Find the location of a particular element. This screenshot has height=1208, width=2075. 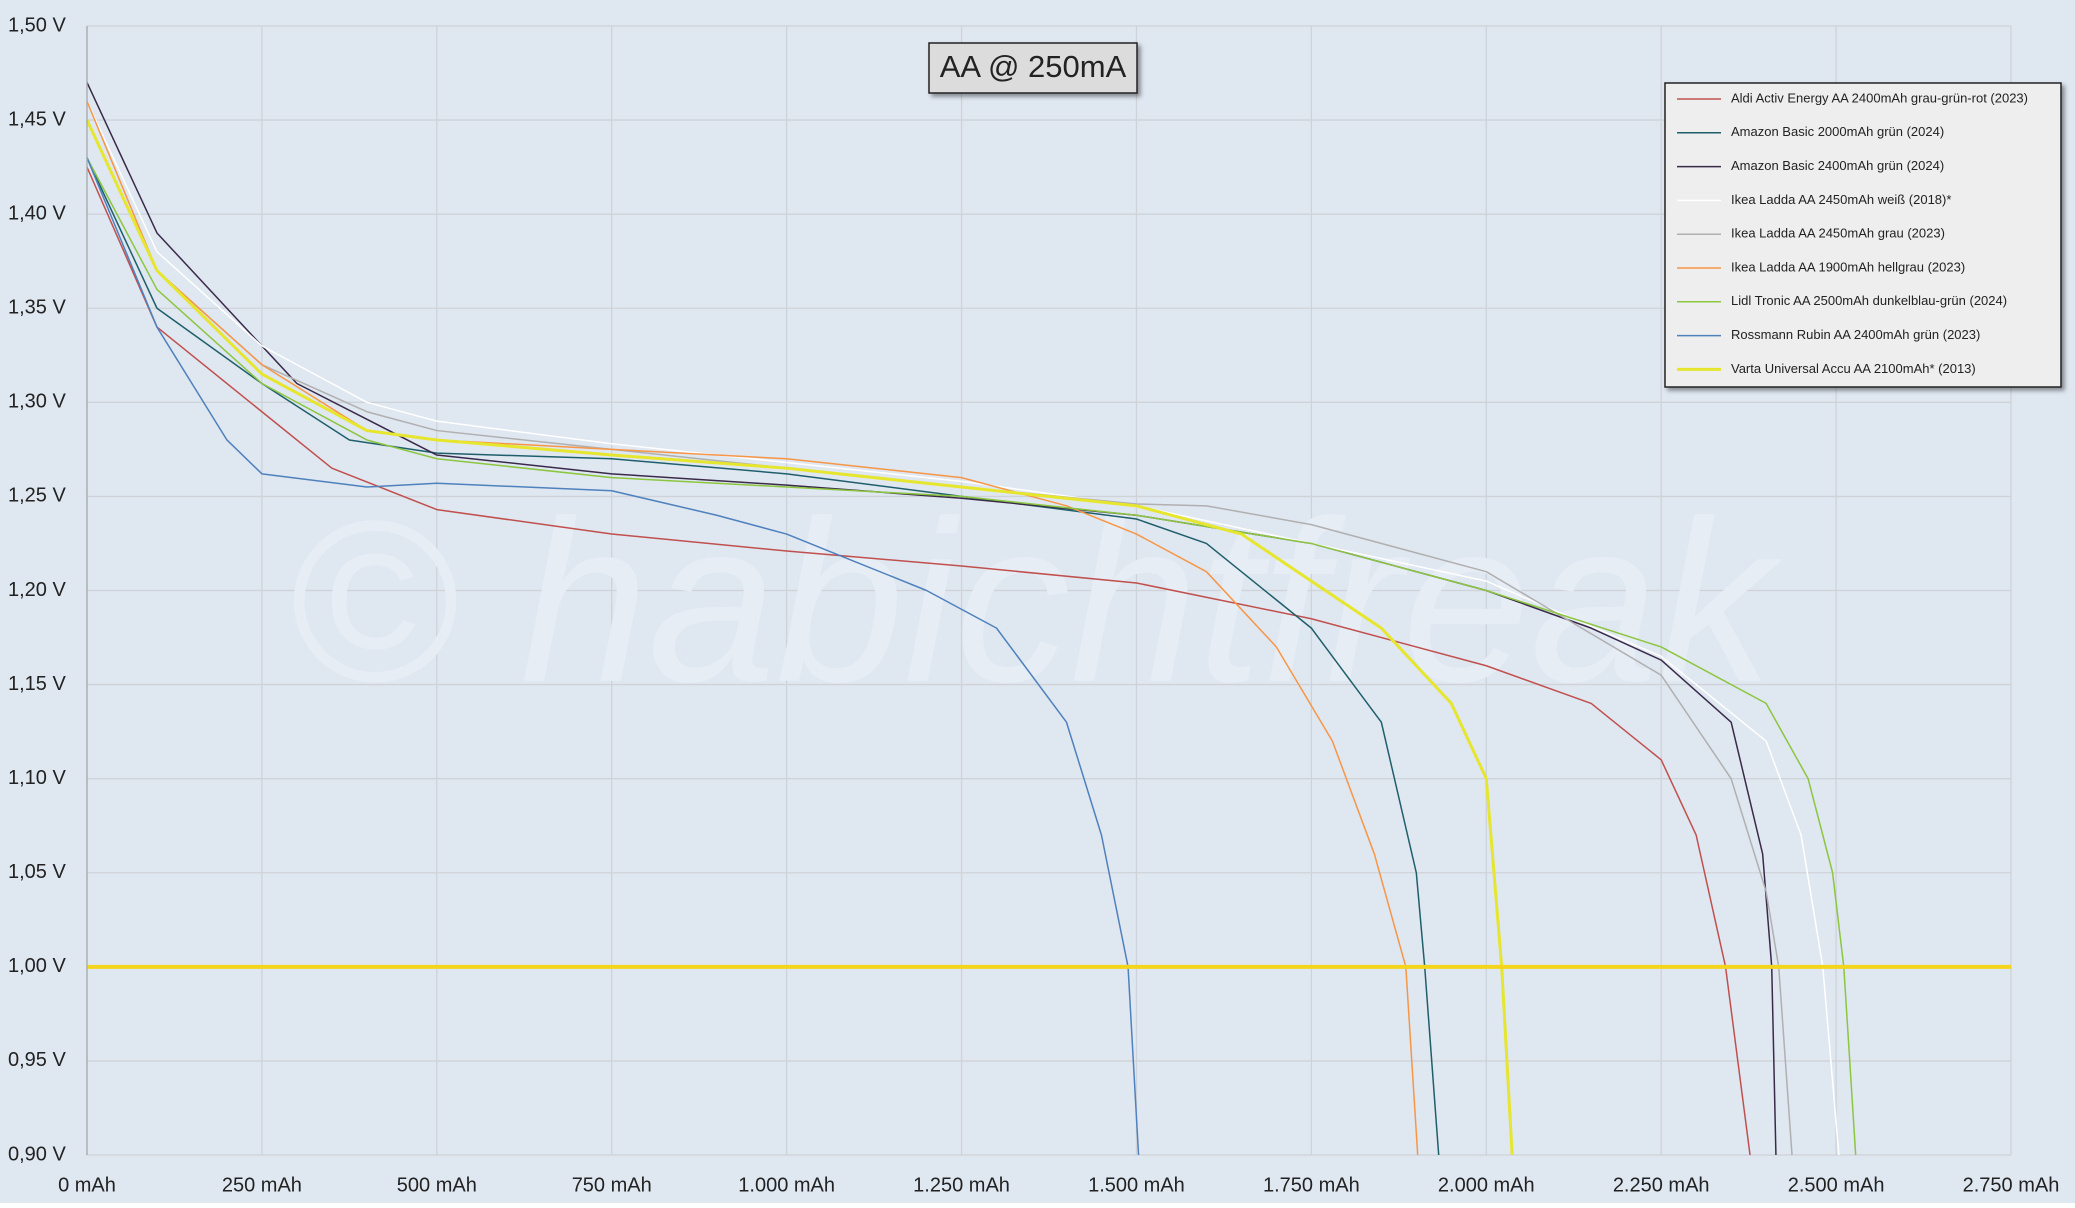

legend-label: Rossmann Rubin AA 2400mAh grün (2023) is located at coordinates (1855, 334).